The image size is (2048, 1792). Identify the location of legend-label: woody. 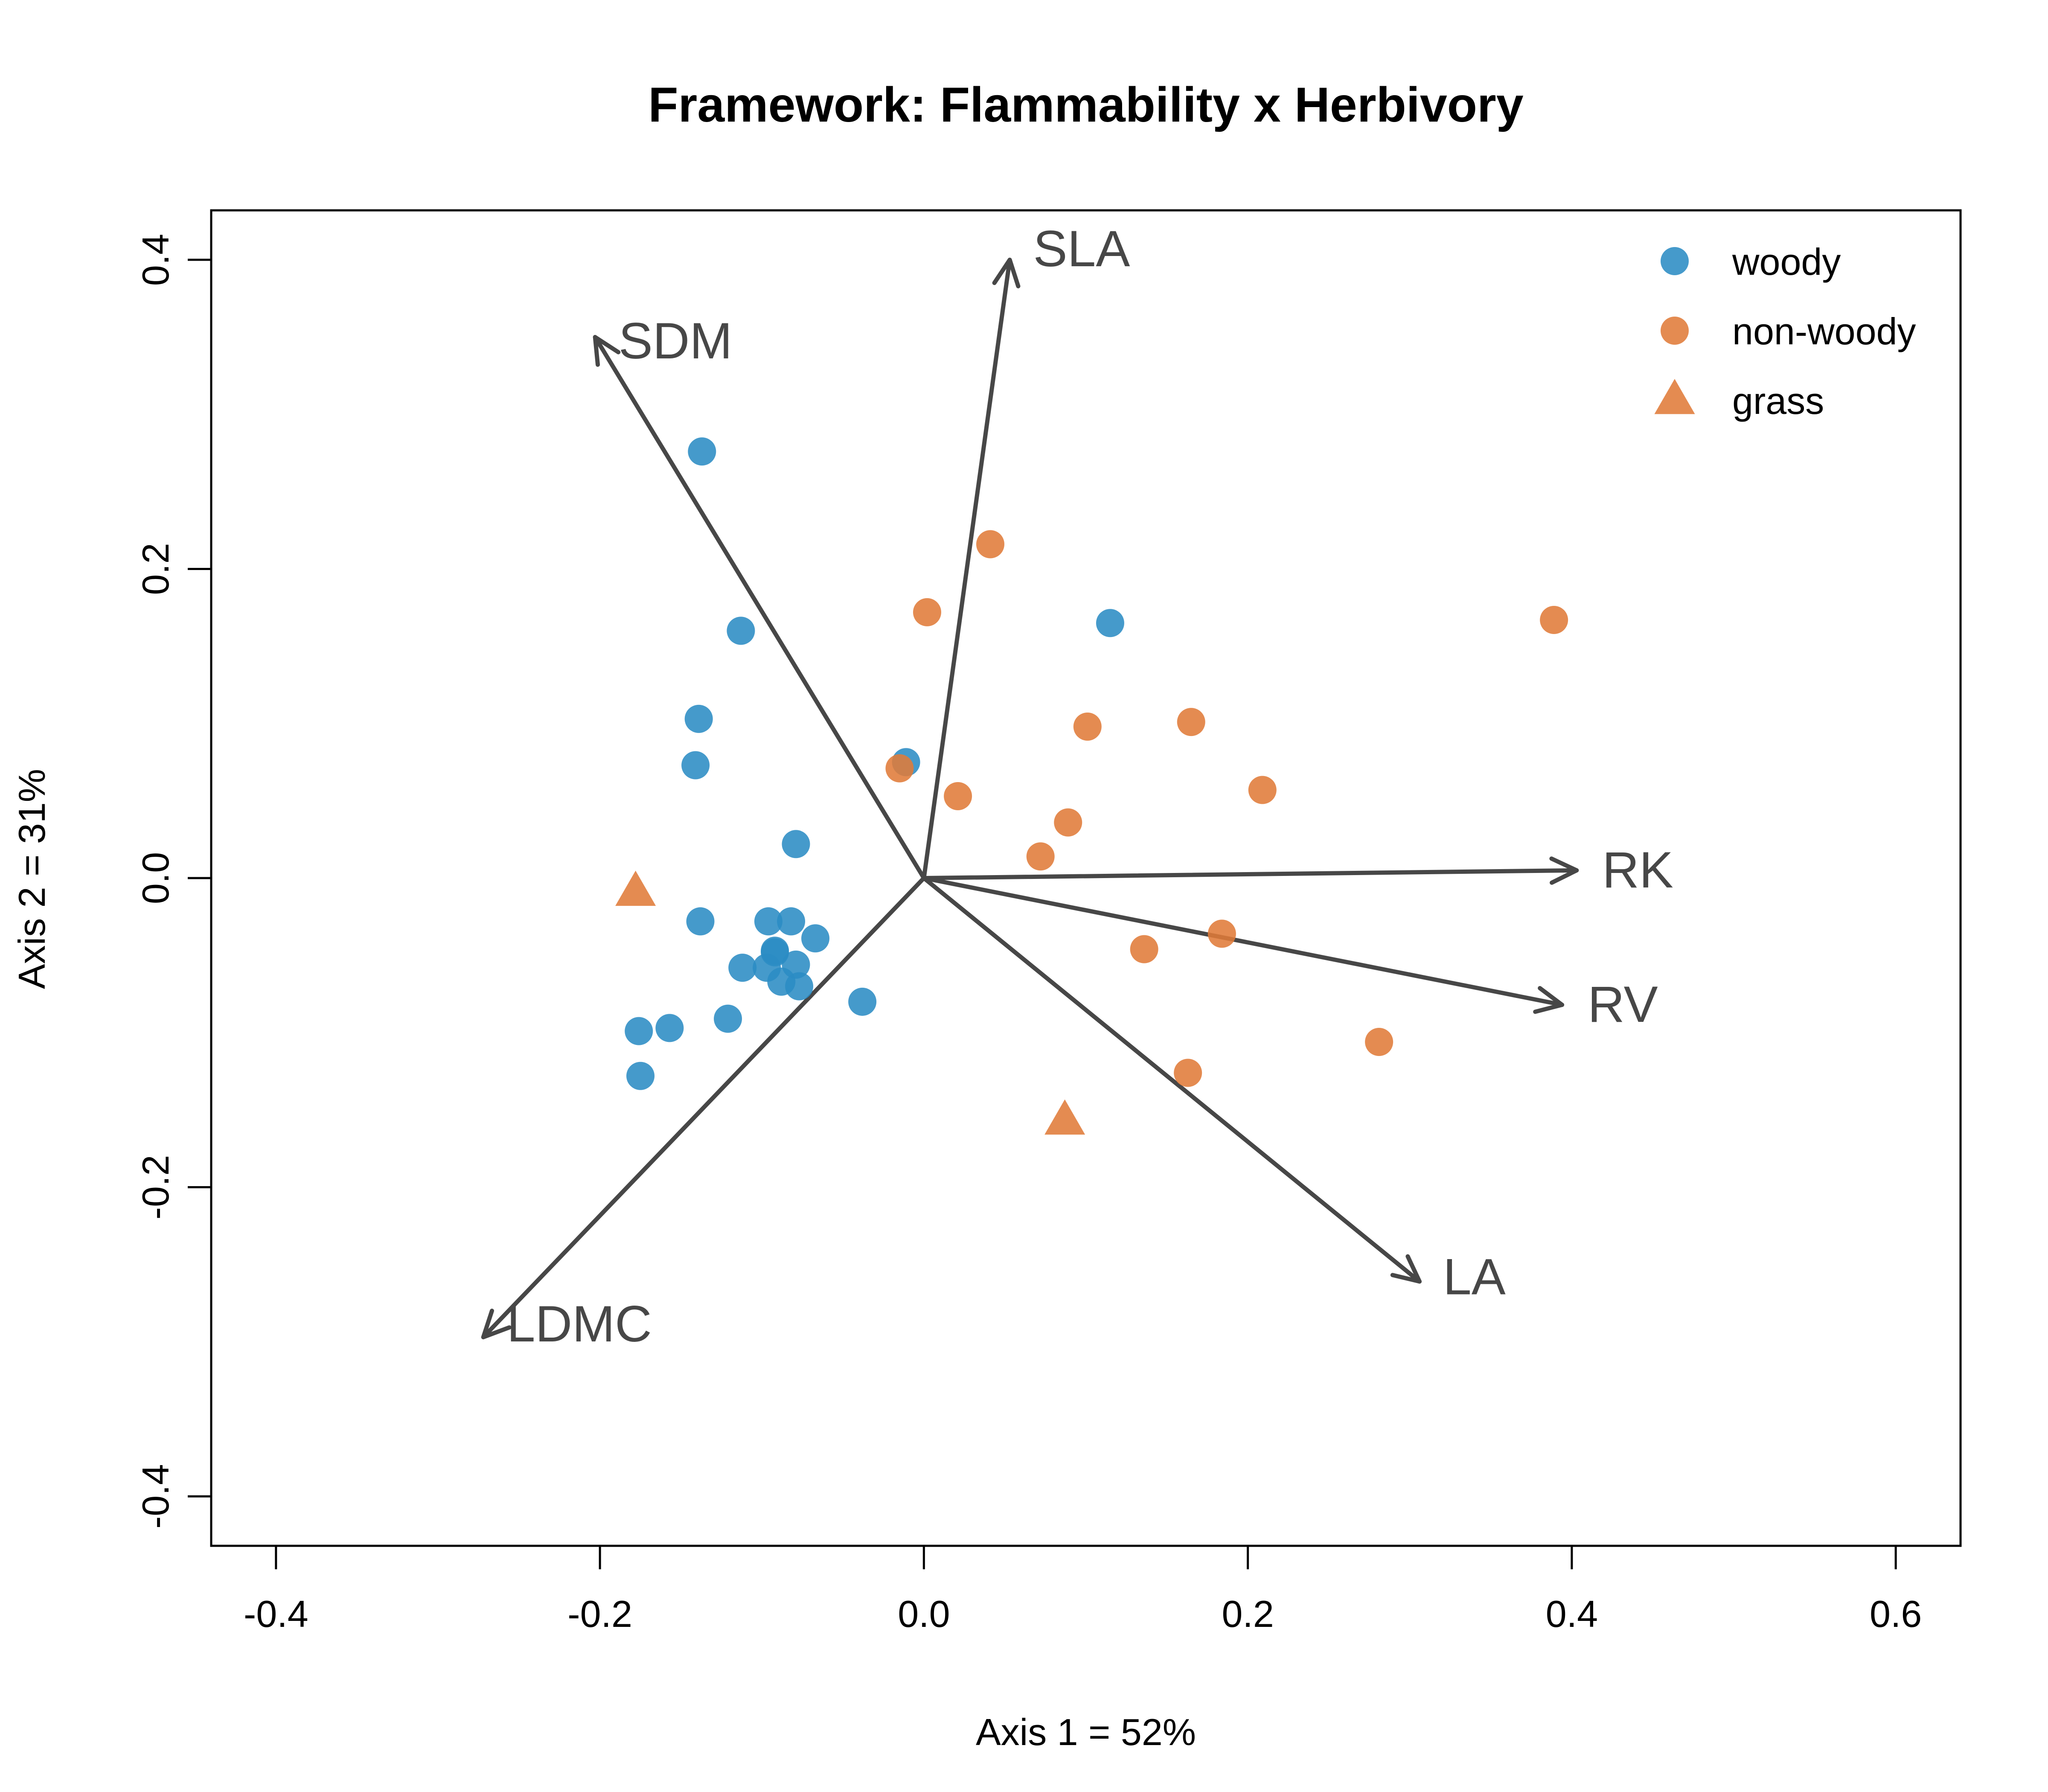
(1787, 262).